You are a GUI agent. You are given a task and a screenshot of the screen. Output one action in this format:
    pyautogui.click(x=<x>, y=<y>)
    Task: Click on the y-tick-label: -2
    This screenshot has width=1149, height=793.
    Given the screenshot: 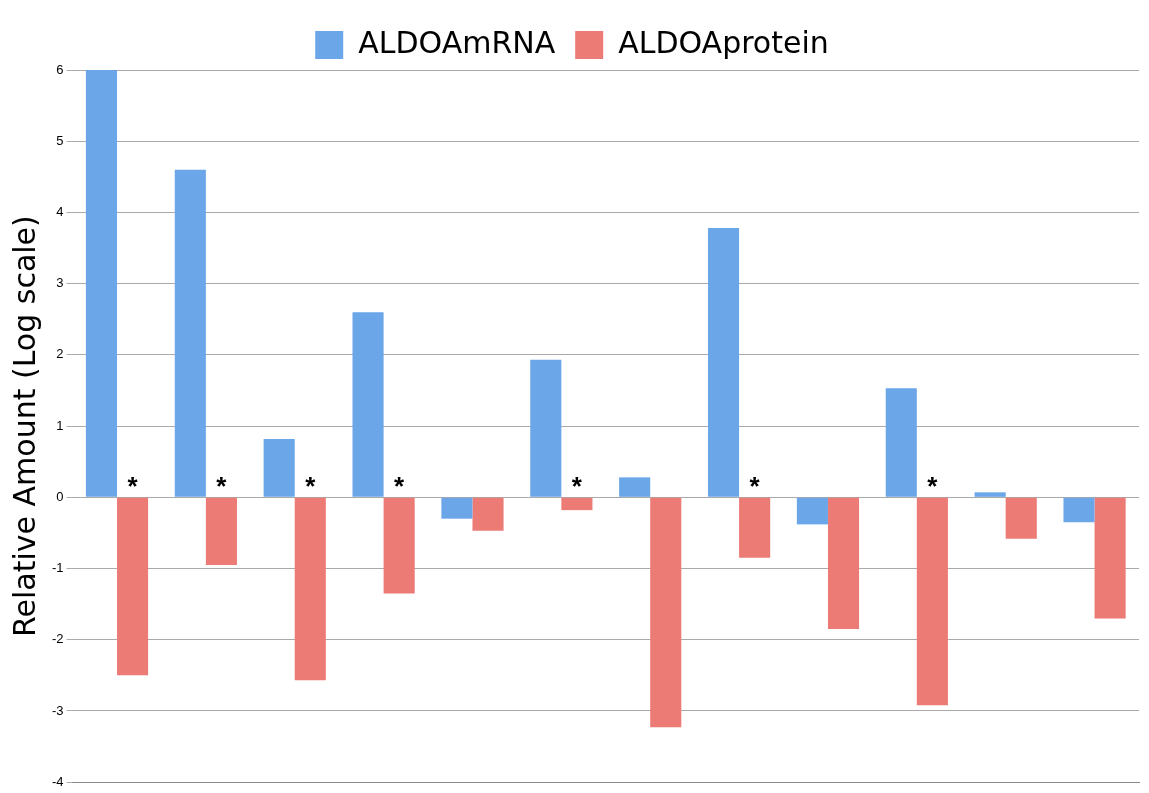 What is the action you would take?
    pyautogui.click(x=58, y=639)
    